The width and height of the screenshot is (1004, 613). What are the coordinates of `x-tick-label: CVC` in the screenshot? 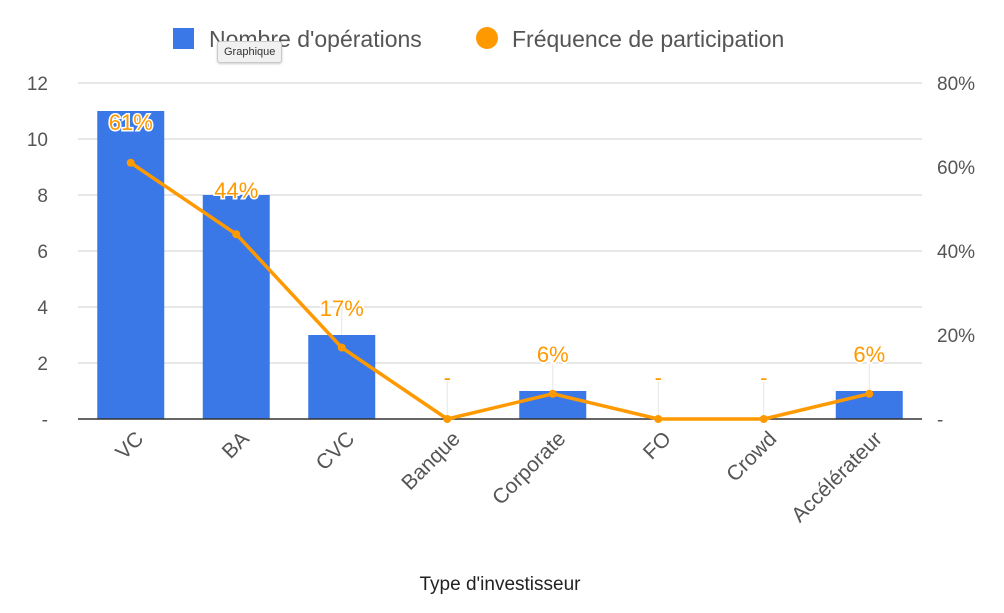 It's located at (336, 451).